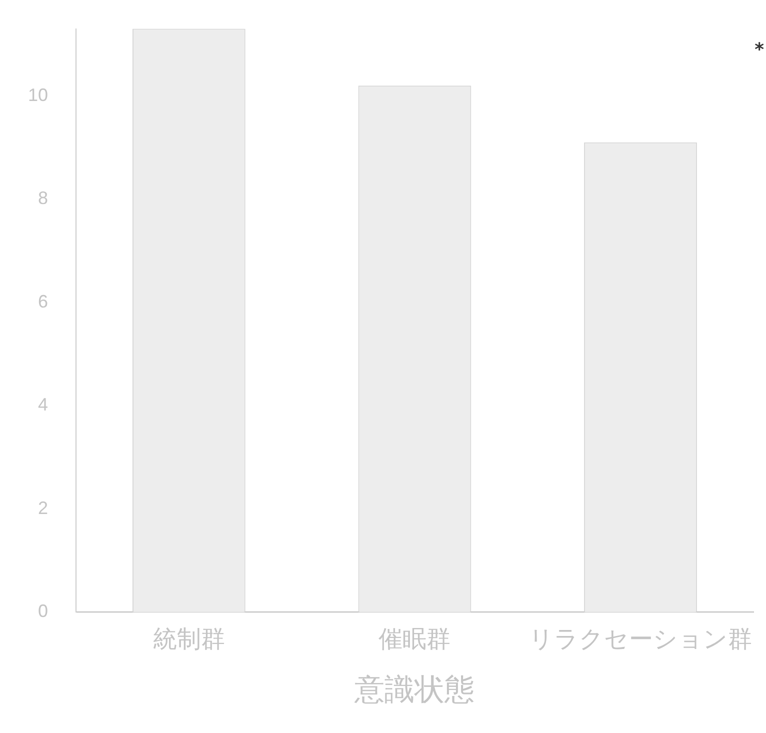 The height and width of the screenshot is (733, 766). What do you see at coordinates (43, 198) in the screenshot?
I see `y-tick-label: 8` at bounding box center [43, 198].